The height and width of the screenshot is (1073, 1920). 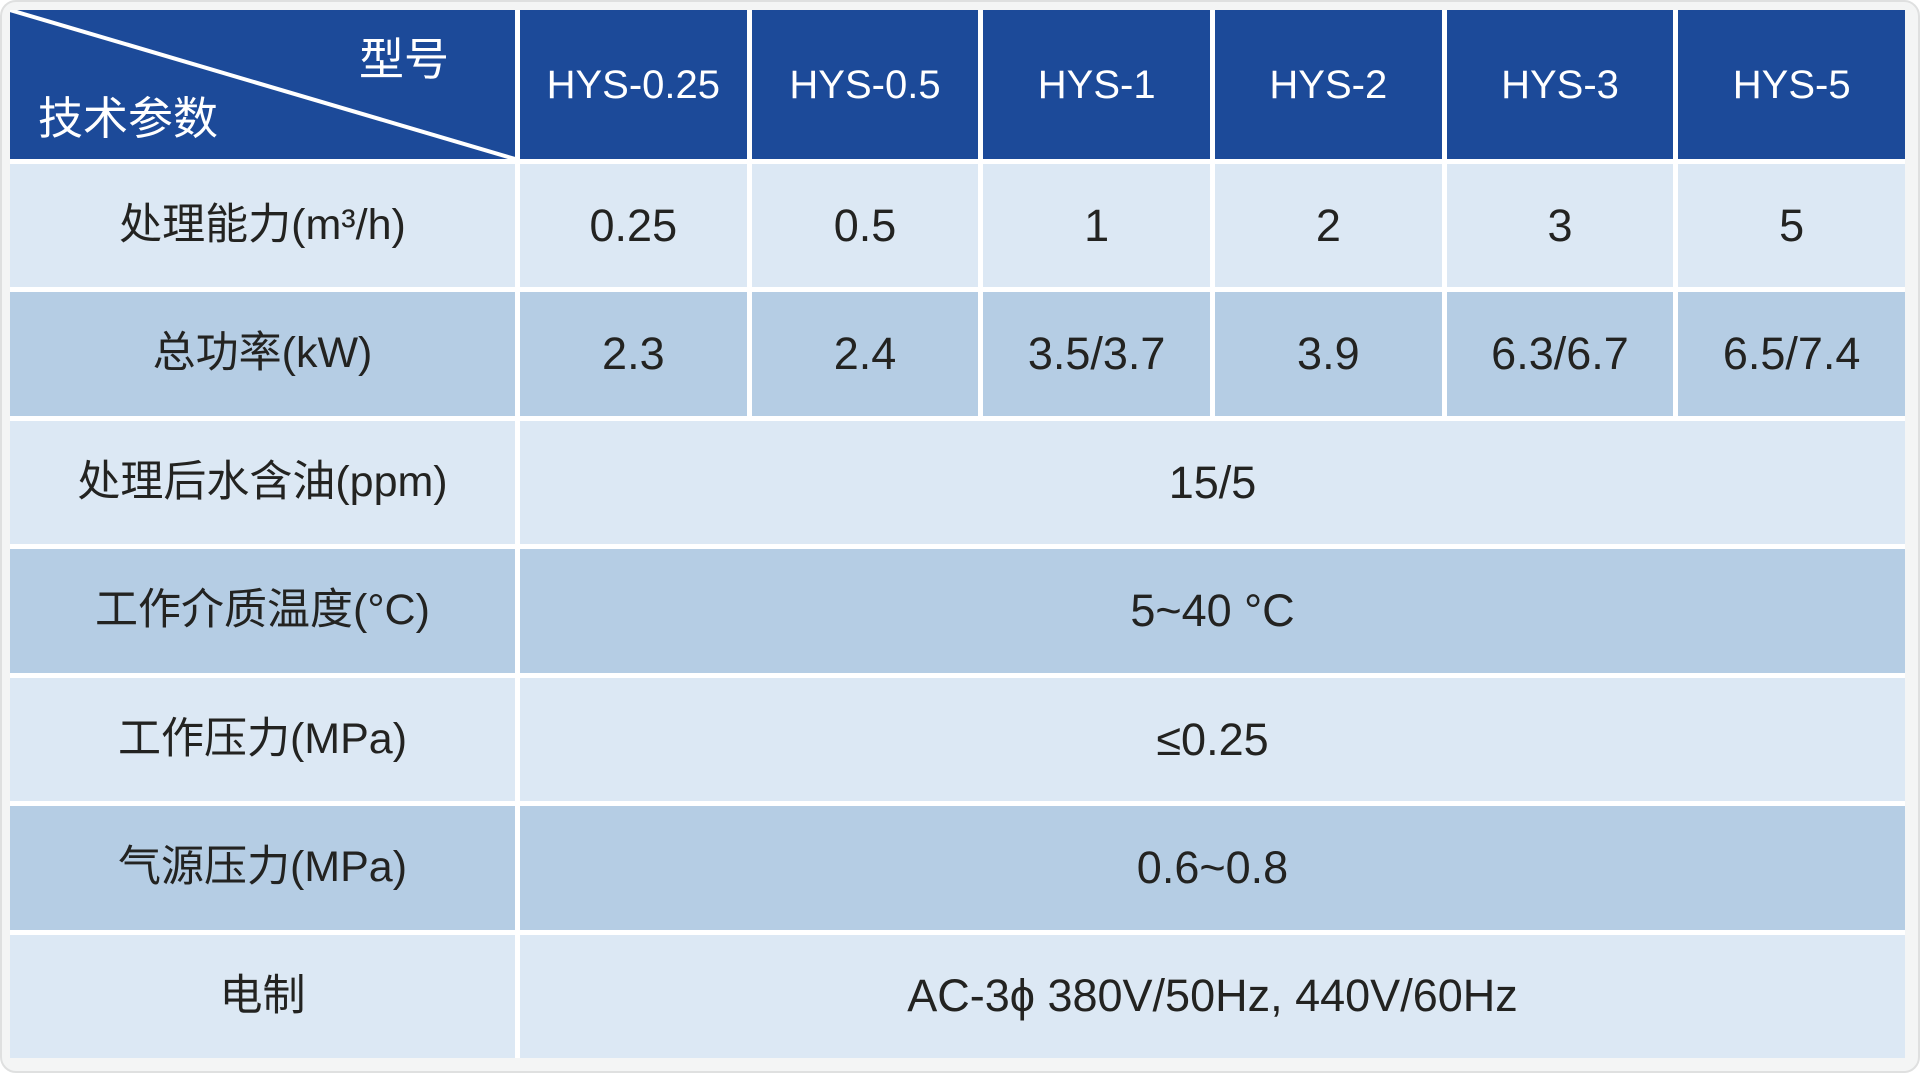 I want to click on table-cell: 0.5, so click(x=865, y=226).